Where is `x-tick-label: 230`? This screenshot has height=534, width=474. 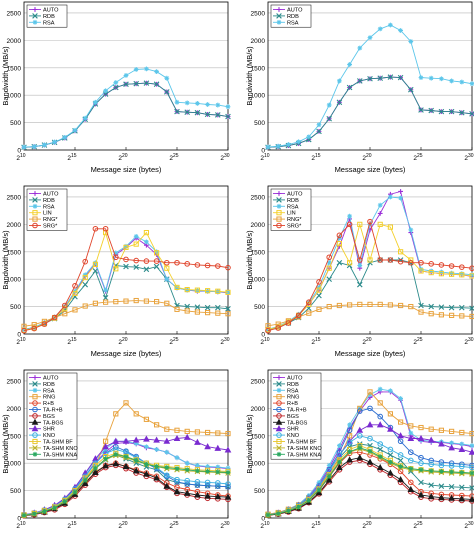
x-tick-label: 230 is located at coordinates (468, 525).